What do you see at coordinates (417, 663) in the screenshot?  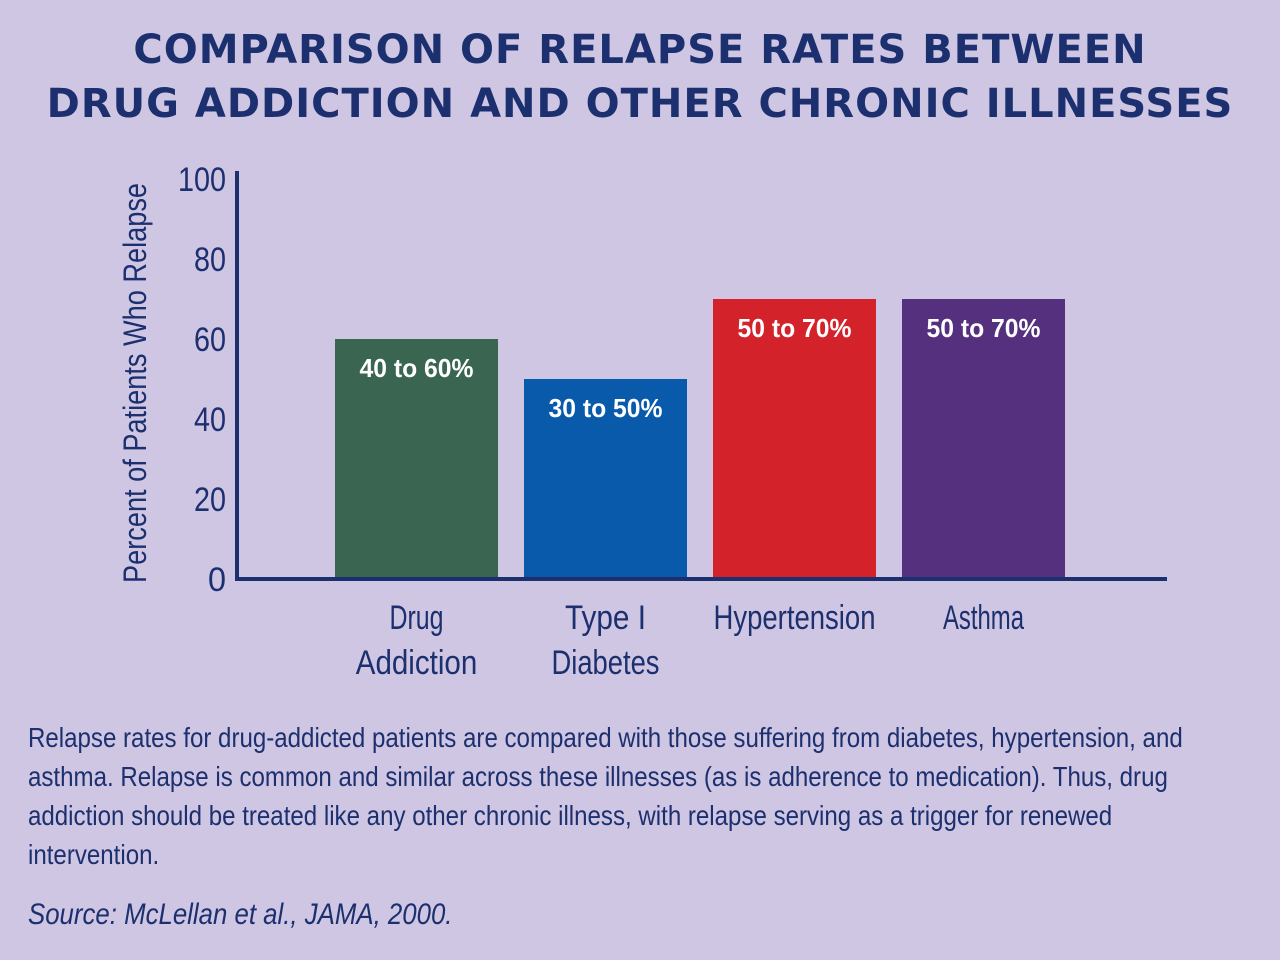 I see `x-category-label: Addiction` at bounding box center [417, 663].